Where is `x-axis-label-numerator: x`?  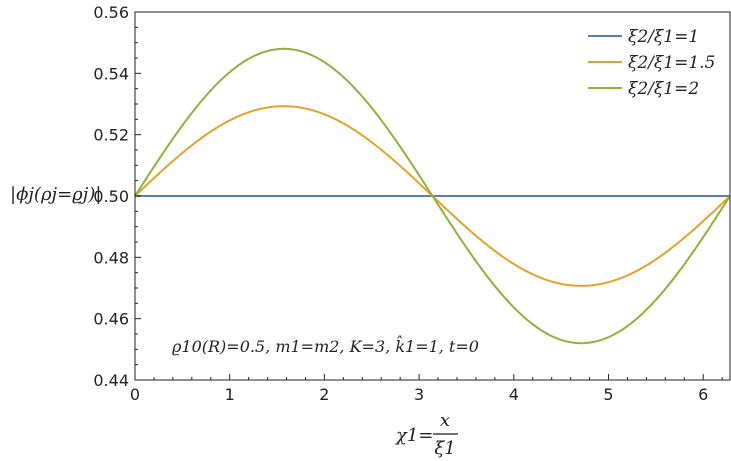 x-axis-label-numerator: x is located at coordinates (445, 420).